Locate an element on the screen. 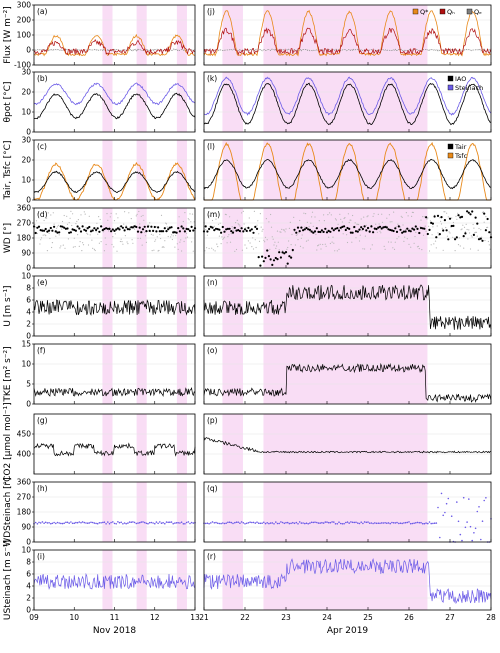 The height and width of the screenshot is (653, 500). y-tick-label: 15 is located at coordinates (26, 344).